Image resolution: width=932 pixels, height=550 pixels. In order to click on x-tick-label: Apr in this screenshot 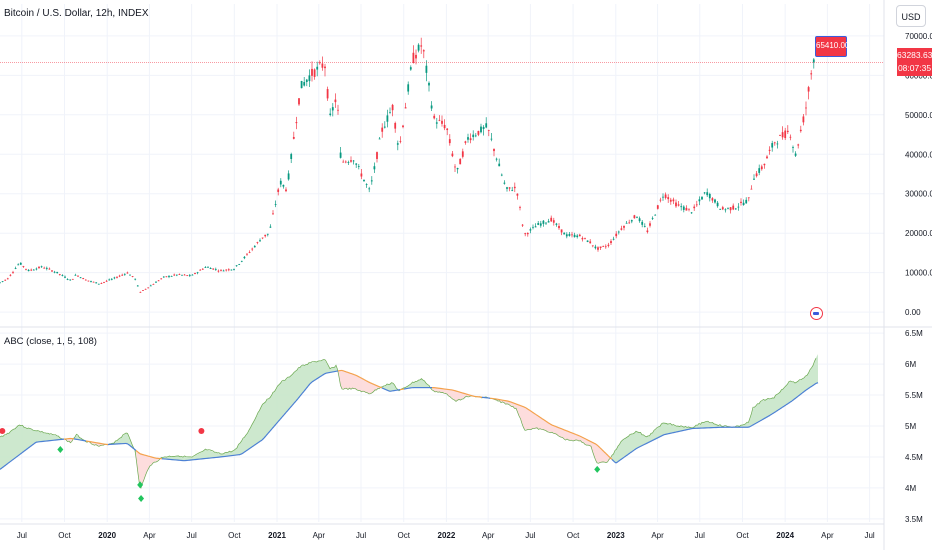, I will do `click(319, 535)`.